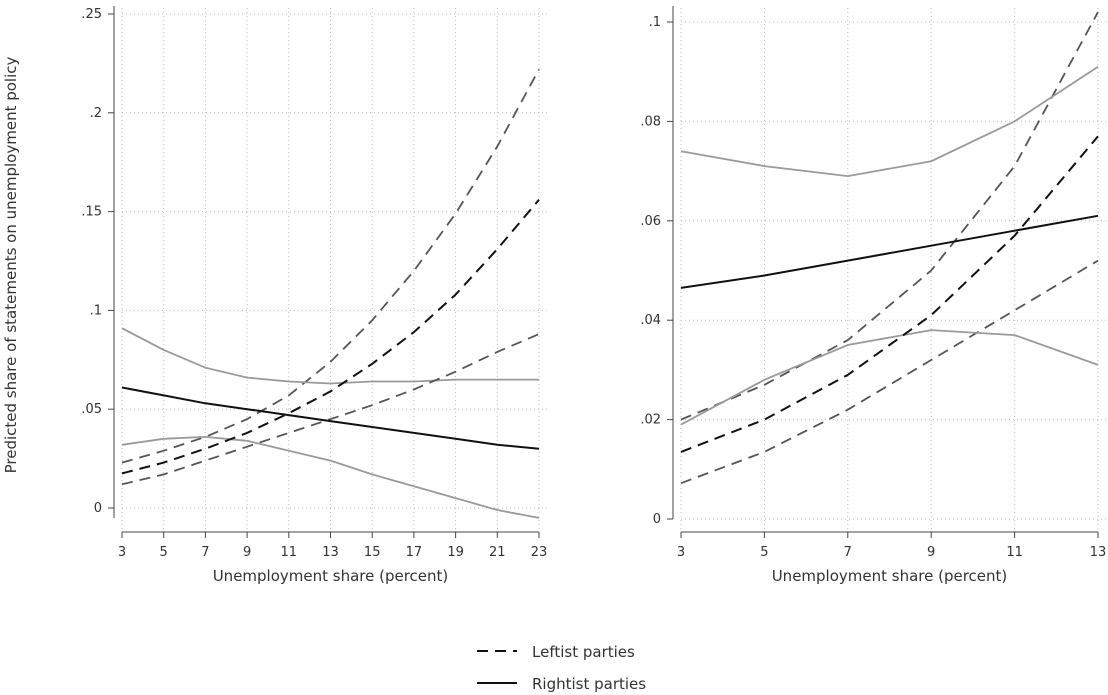  What do you see at coordinates (91, 409) in the screenshot?
I see `y-tick-label: .05` at bounding box center [91, 409].